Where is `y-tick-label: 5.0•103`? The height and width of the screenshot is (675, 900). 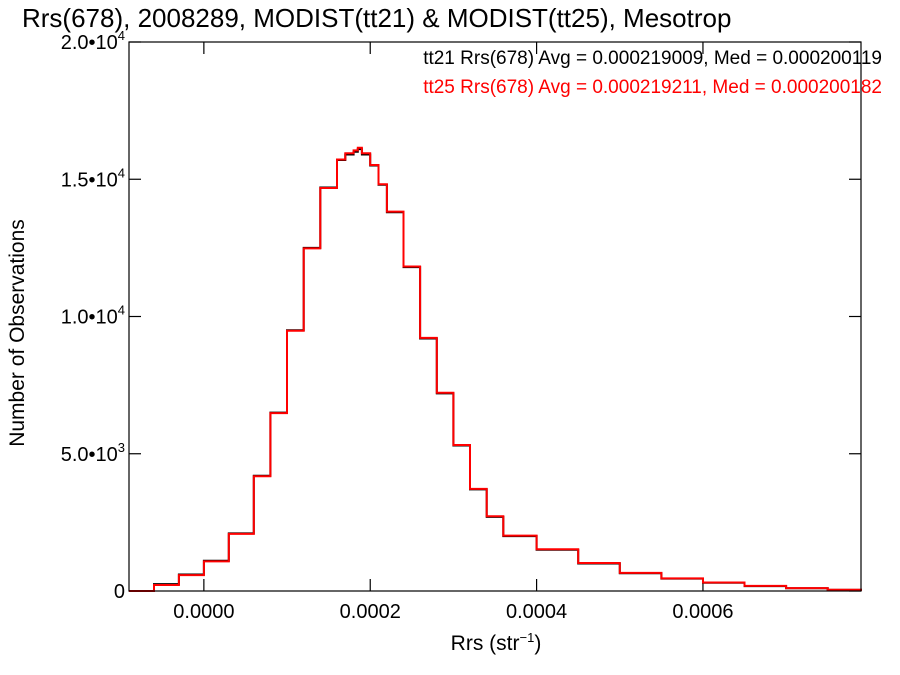 y-tick-label: 5.0•103 is located at coordinates (93, 453).